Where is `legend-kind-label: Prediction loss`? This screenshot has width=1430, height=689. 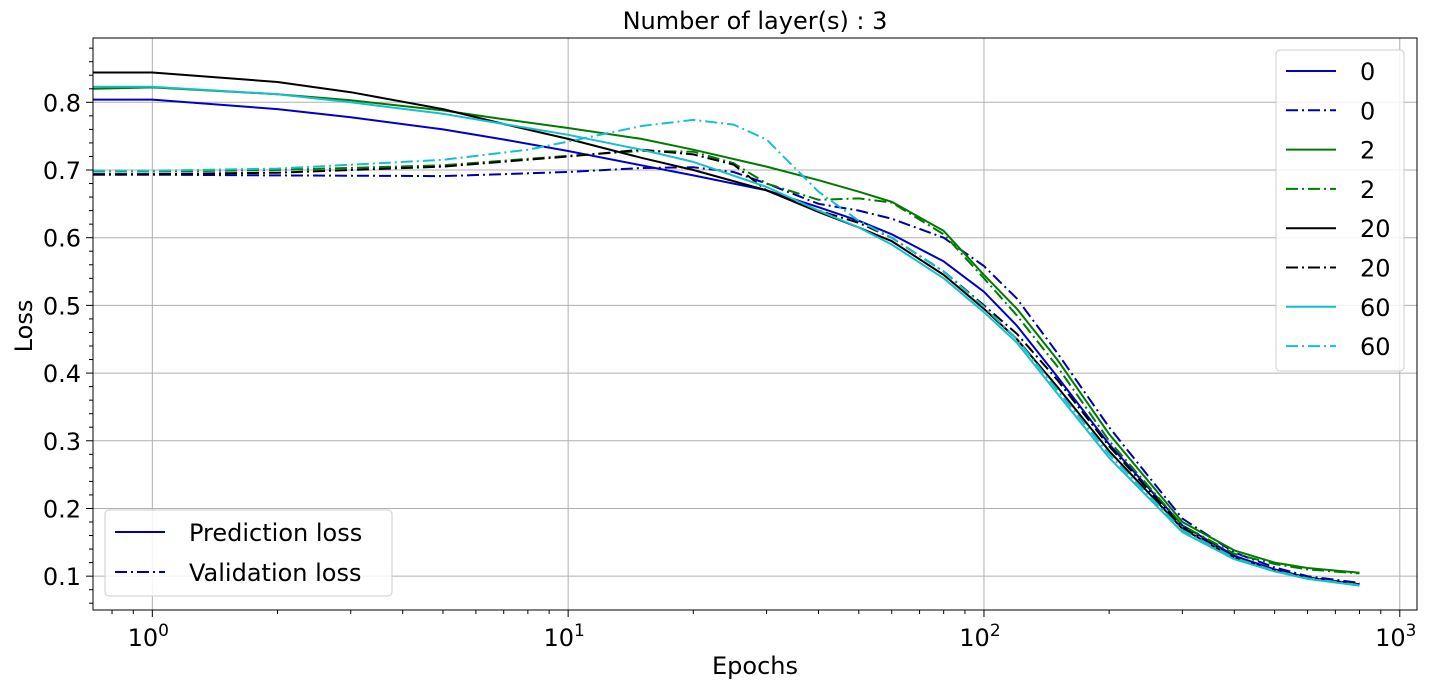 legend-kind-label: Prediction loss is located at coordinates (275, 533).